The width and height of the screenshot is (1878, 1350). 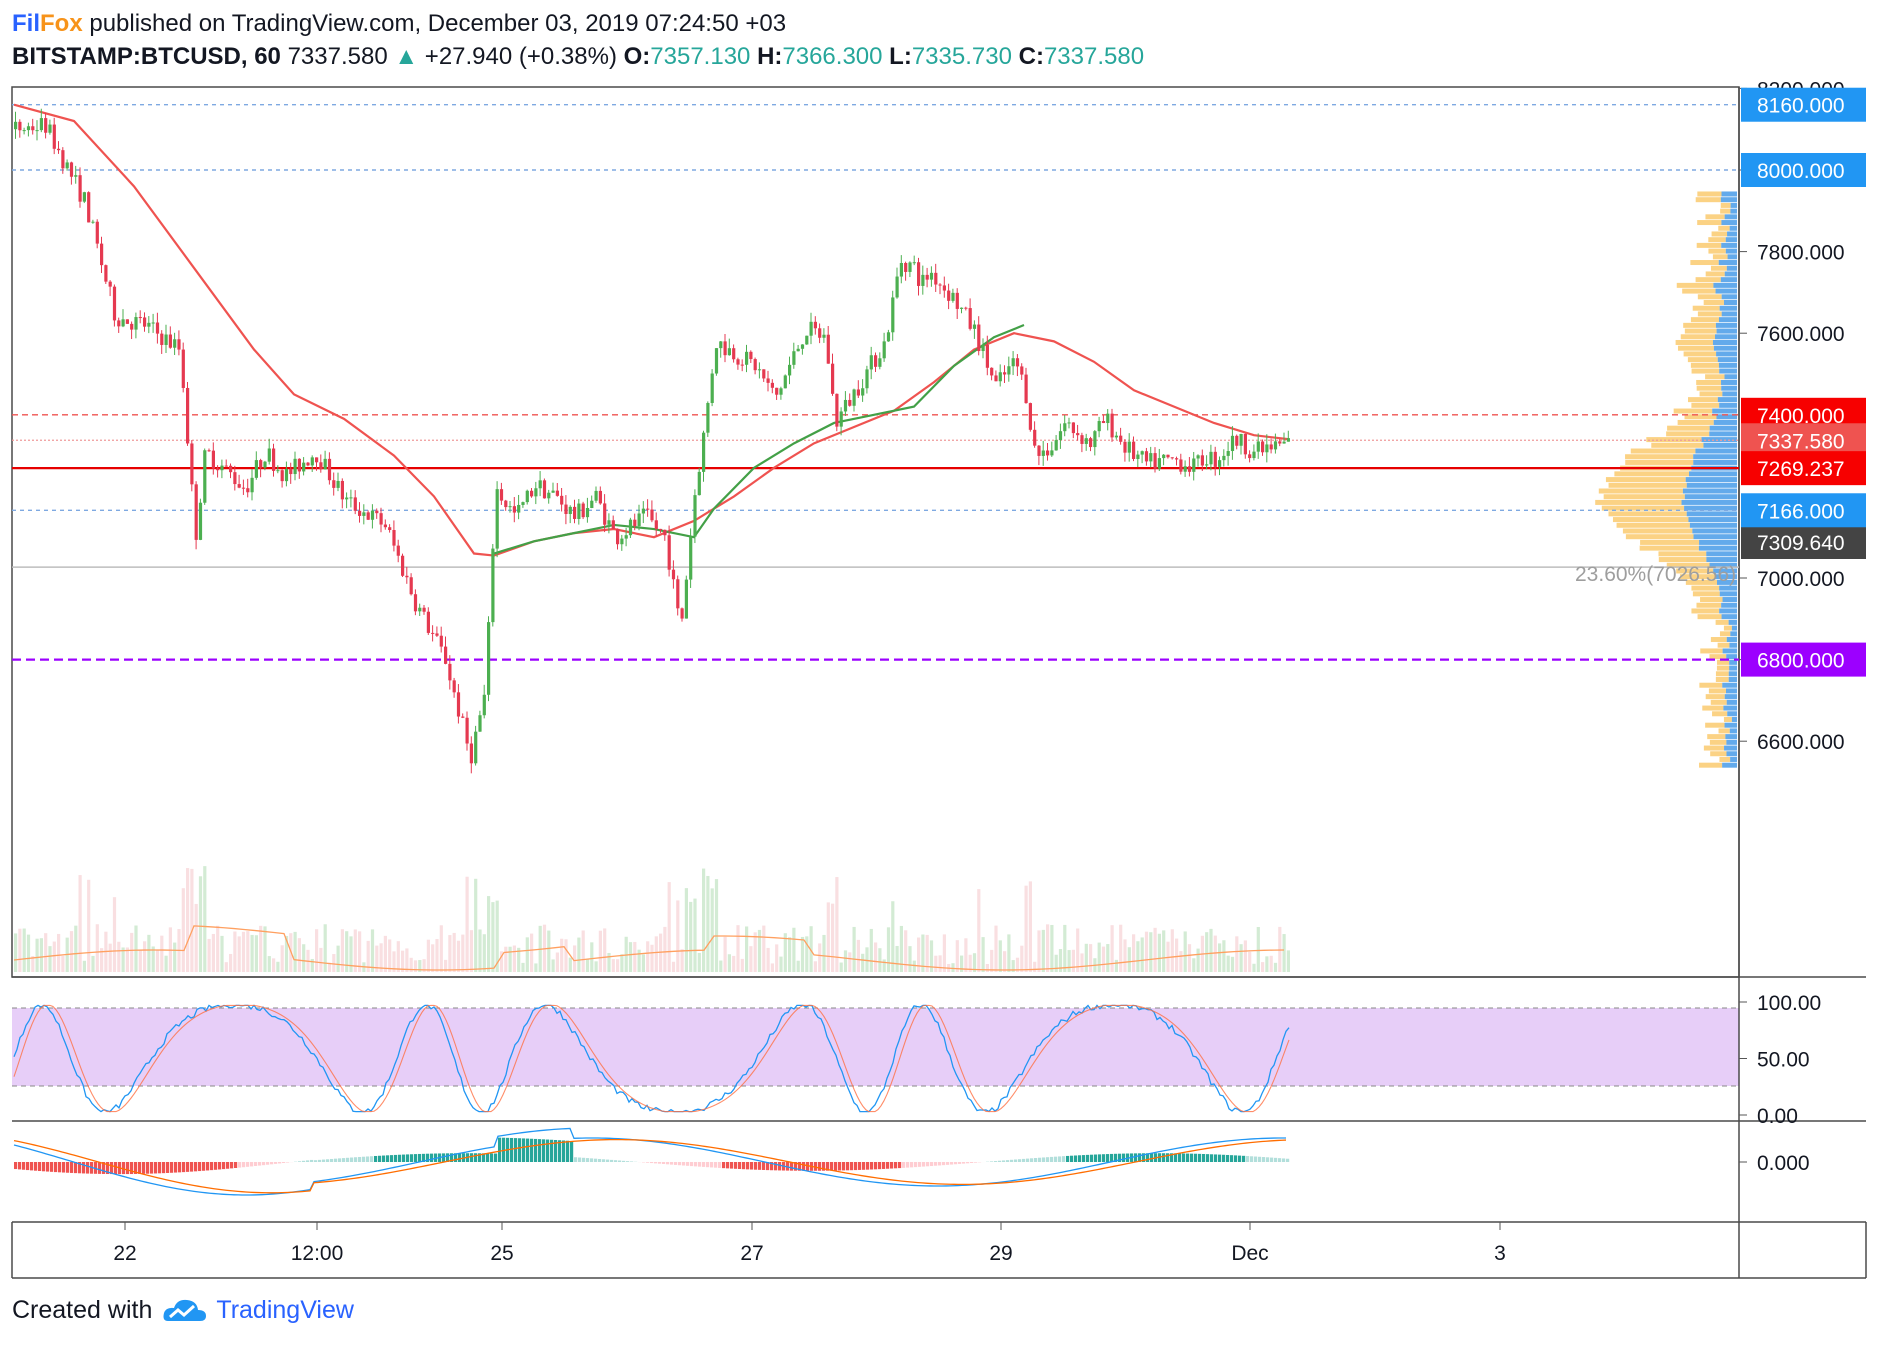 I want to click on publisher-name: FilFox, so click(x=47, y=23).